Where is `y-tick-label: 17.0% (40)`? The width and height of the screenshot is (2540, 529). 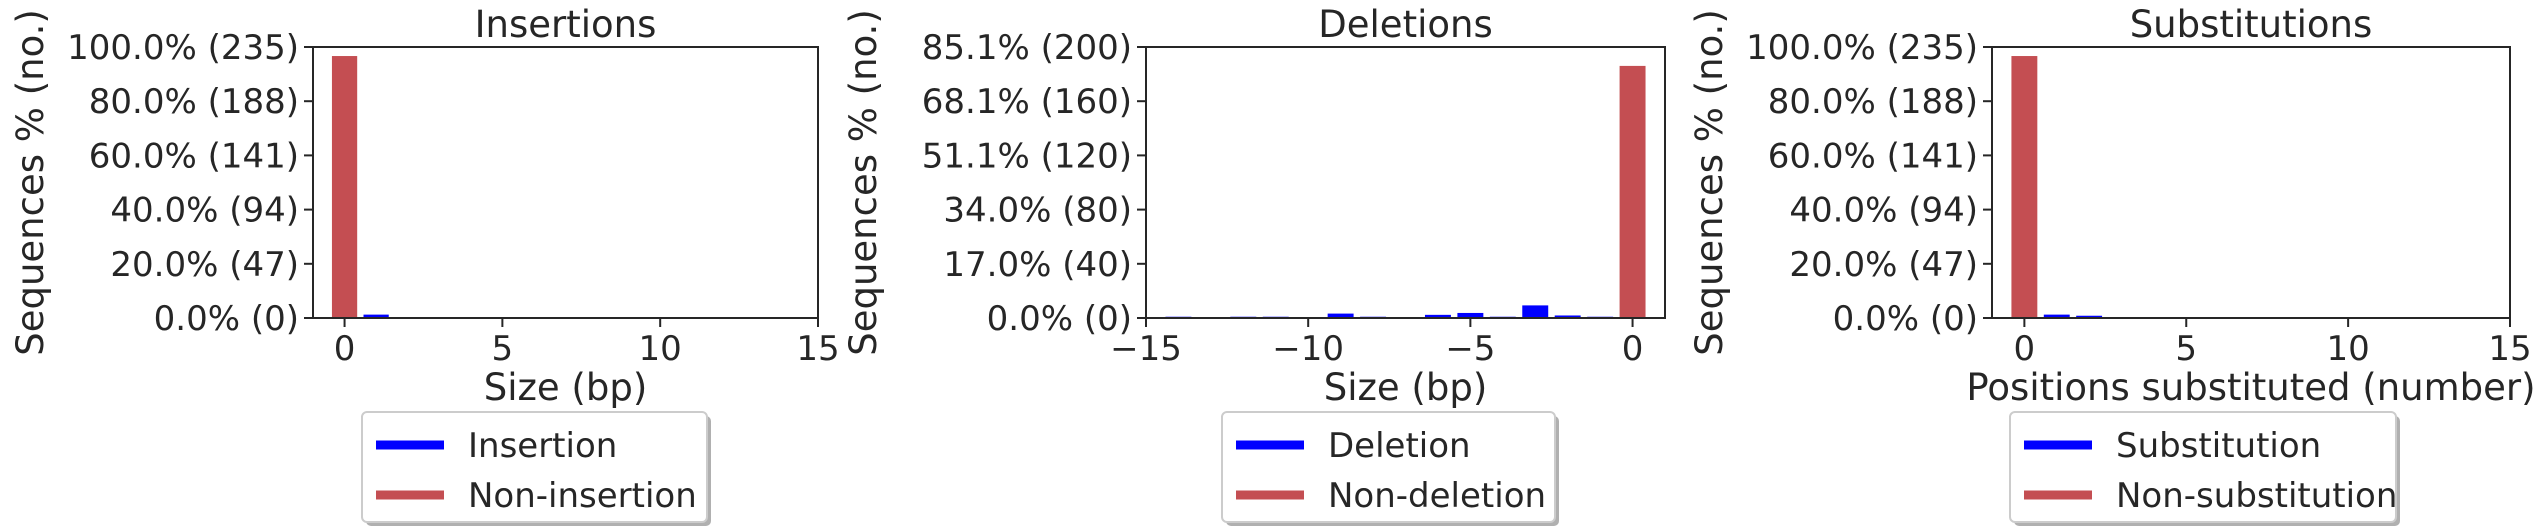 y-tick-label: 17.0% (40) is located at coordinates (1037, 265).